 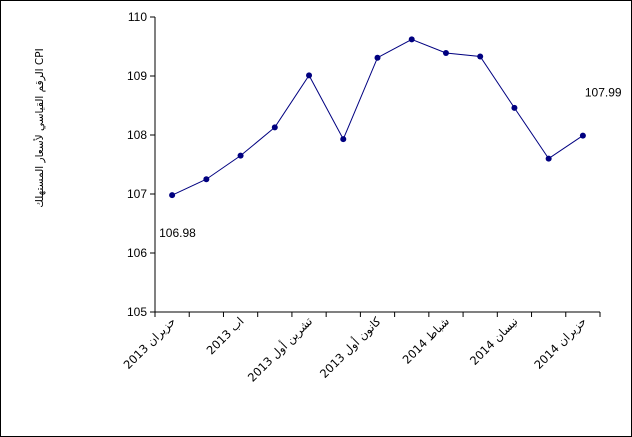 What do you see at coordinates (603, 93) in the screenshot?
I see `data-label: 107.99` at bounding box center [603, 93].